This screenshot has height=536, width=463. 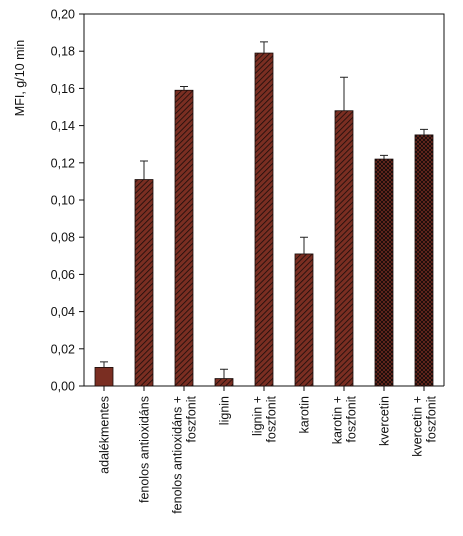 I want to click on y-tick-label: 0,20, so click(x=63, y=15).